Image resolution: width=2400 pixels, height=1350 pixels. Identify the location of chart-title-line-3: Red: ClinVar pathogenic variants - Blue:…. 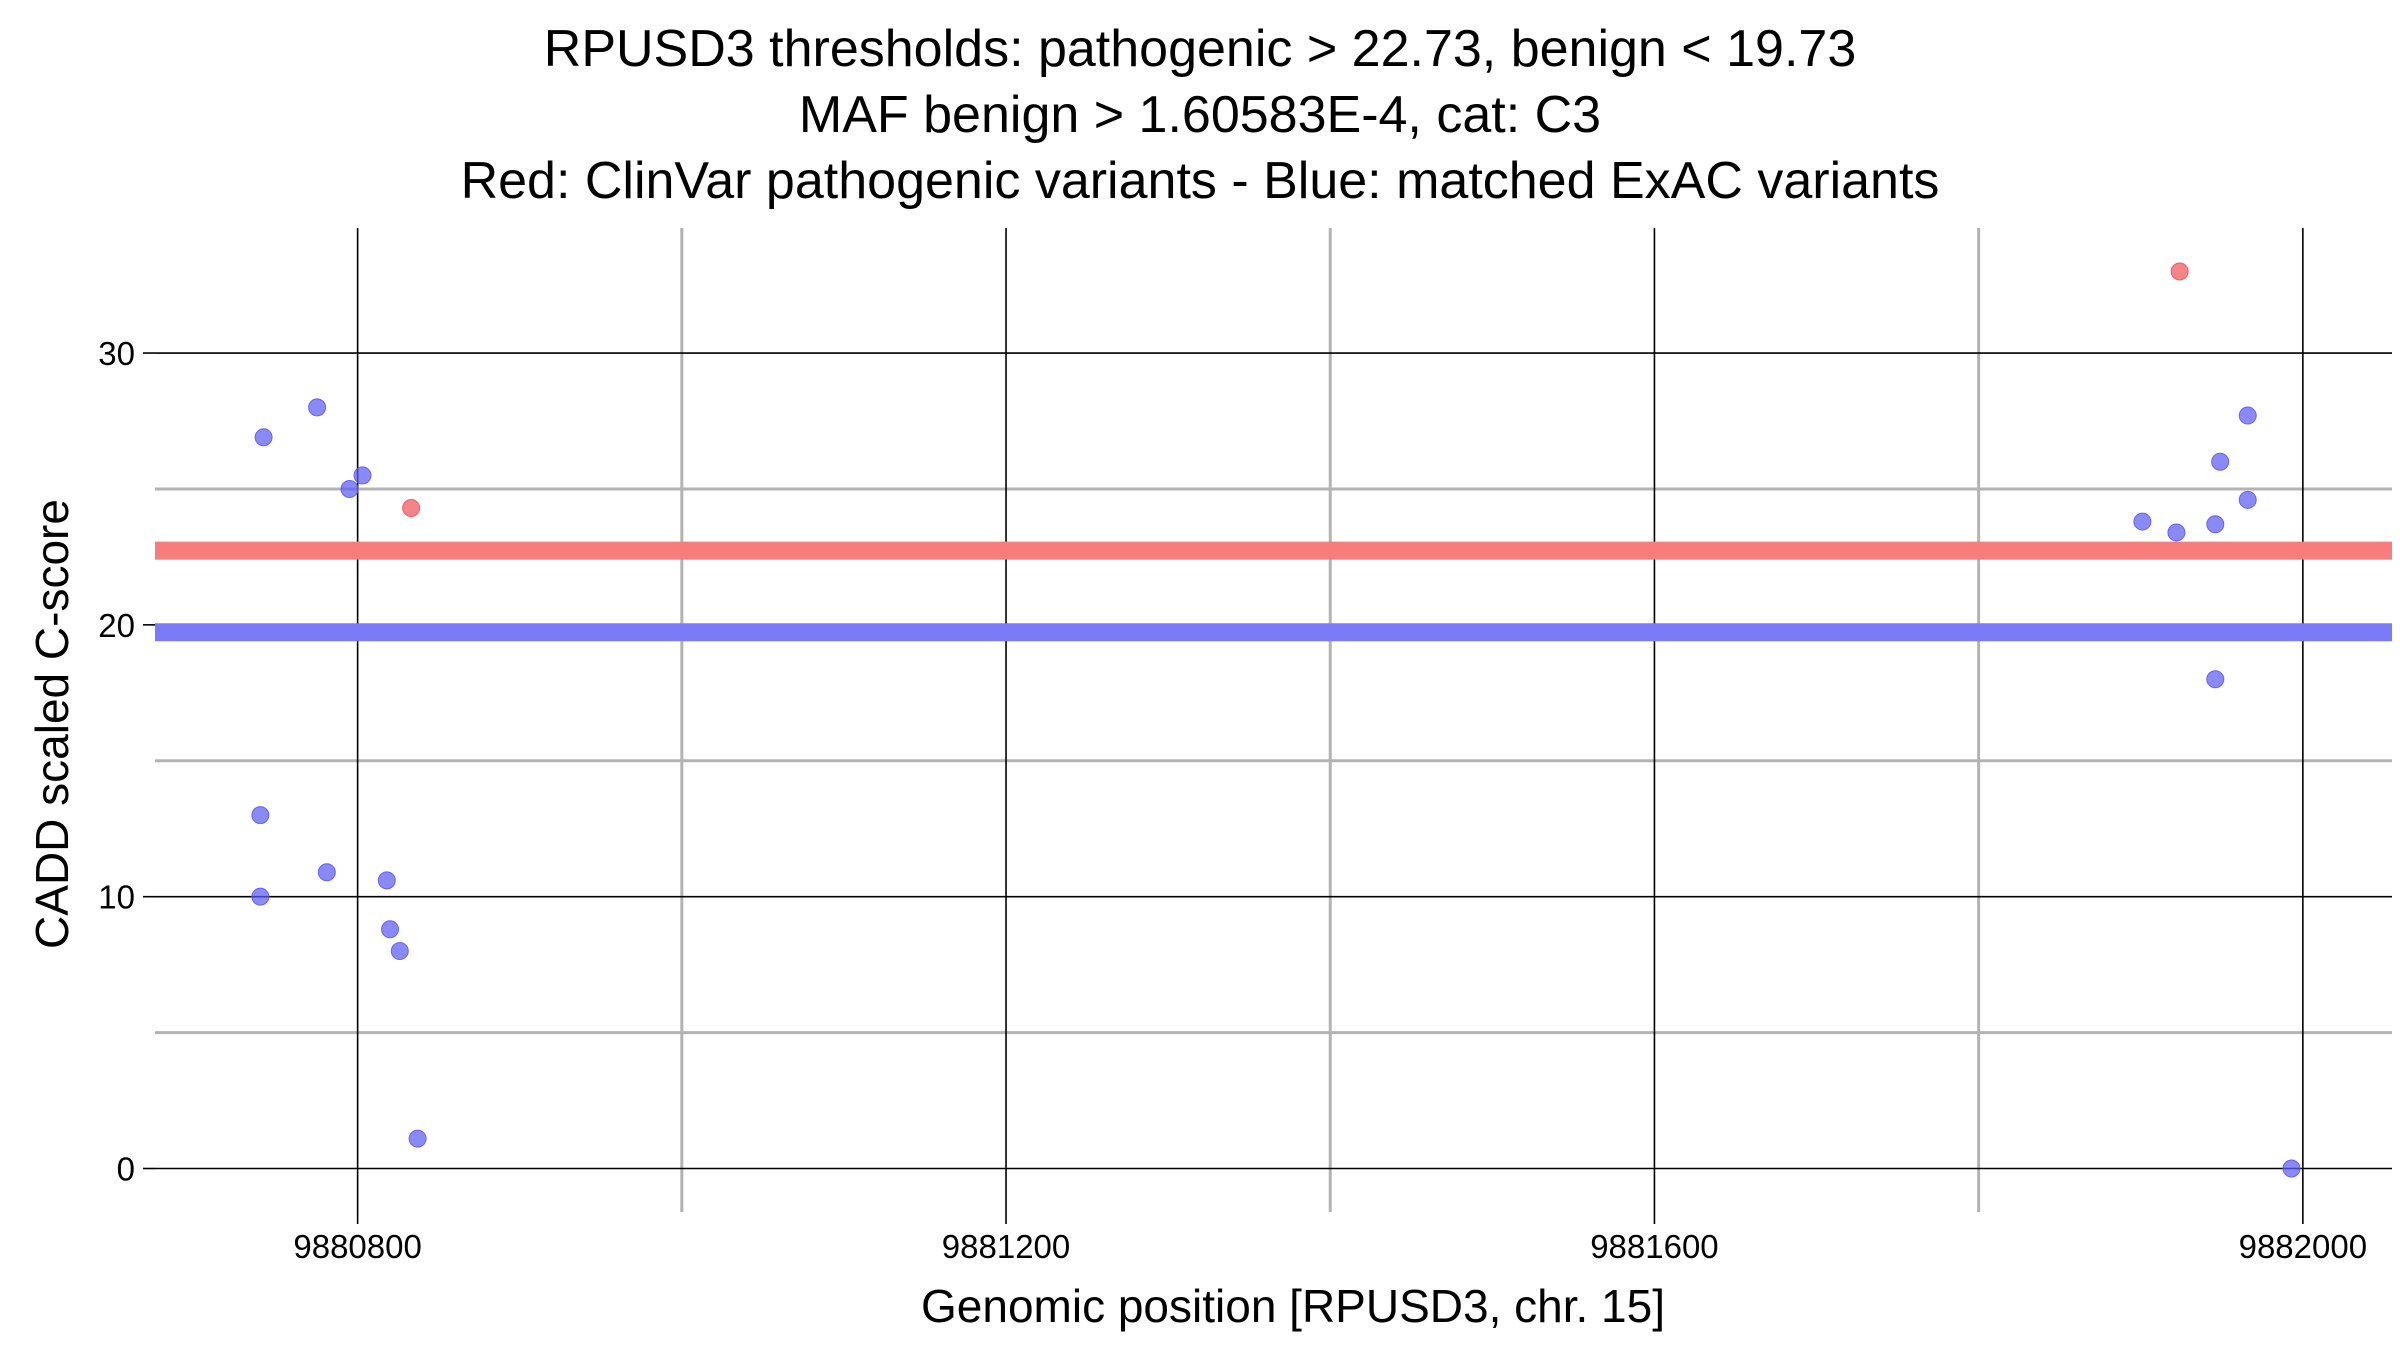
(1200, 181).